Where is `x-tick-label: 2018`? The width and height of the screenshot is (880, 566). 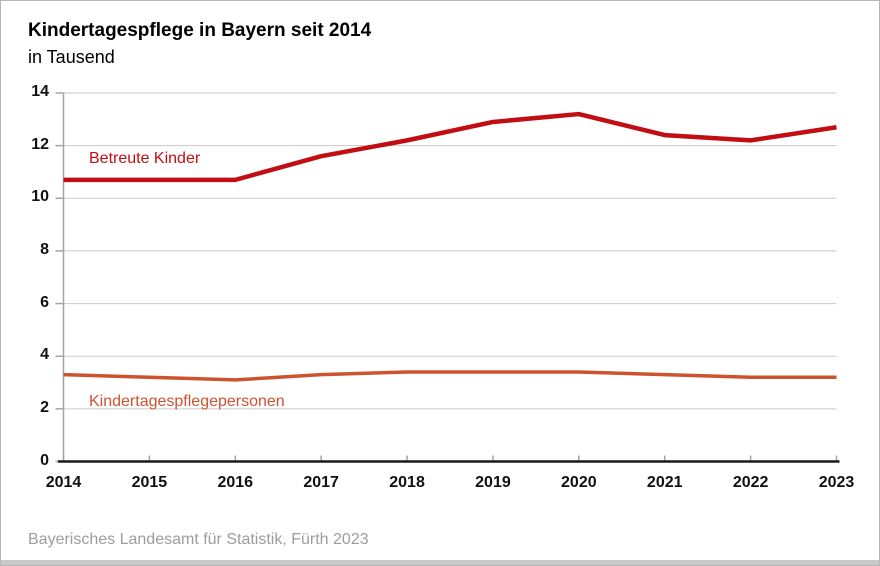 x-tick-label: 2018 is located at coordinates (407, 482).